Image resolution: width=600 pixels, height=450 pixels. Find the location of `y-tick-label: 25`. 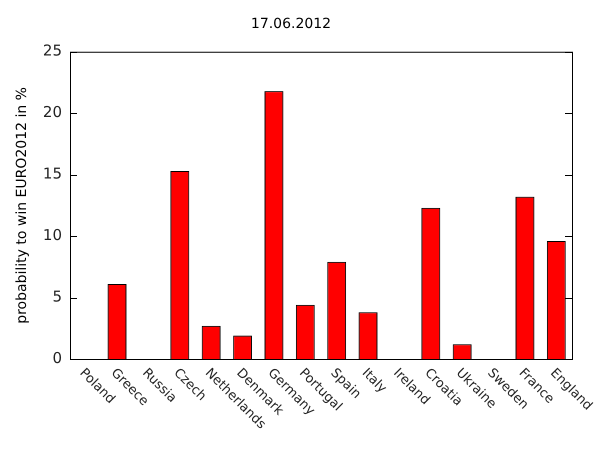

y-tick-label: 25 is located at coordinates (52, 51).